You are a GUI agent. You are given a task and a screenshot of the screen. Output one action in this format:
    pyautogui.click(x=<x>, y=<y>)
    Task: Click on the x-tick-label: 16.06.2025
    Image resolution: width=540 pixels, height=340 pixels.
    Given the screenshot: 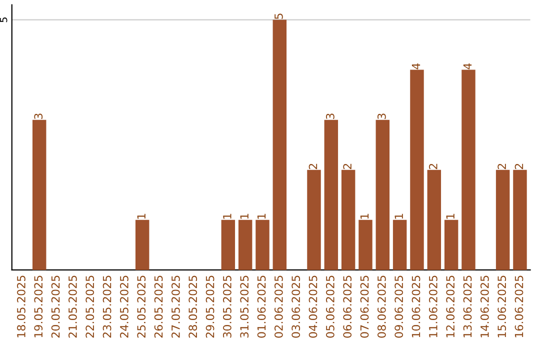 What is the action you would take?
    pyautogui.click(x=519, y=307)
    